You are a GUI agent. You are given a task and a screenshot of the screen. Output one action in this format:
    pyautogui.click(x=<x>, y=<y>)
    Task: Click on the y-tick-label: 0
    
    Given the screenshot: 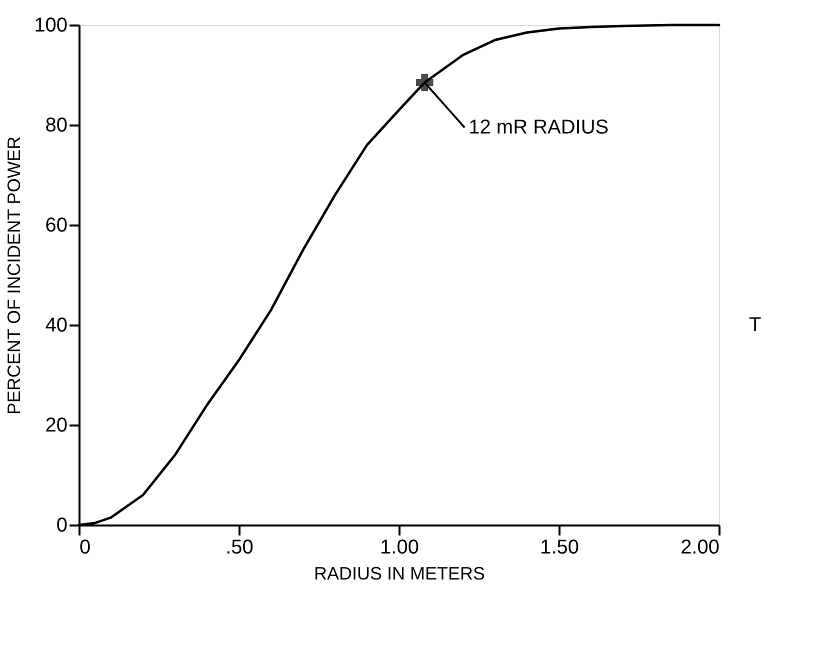 What is the action you would take?
    pyautogui.click(x=62, y=525)
    